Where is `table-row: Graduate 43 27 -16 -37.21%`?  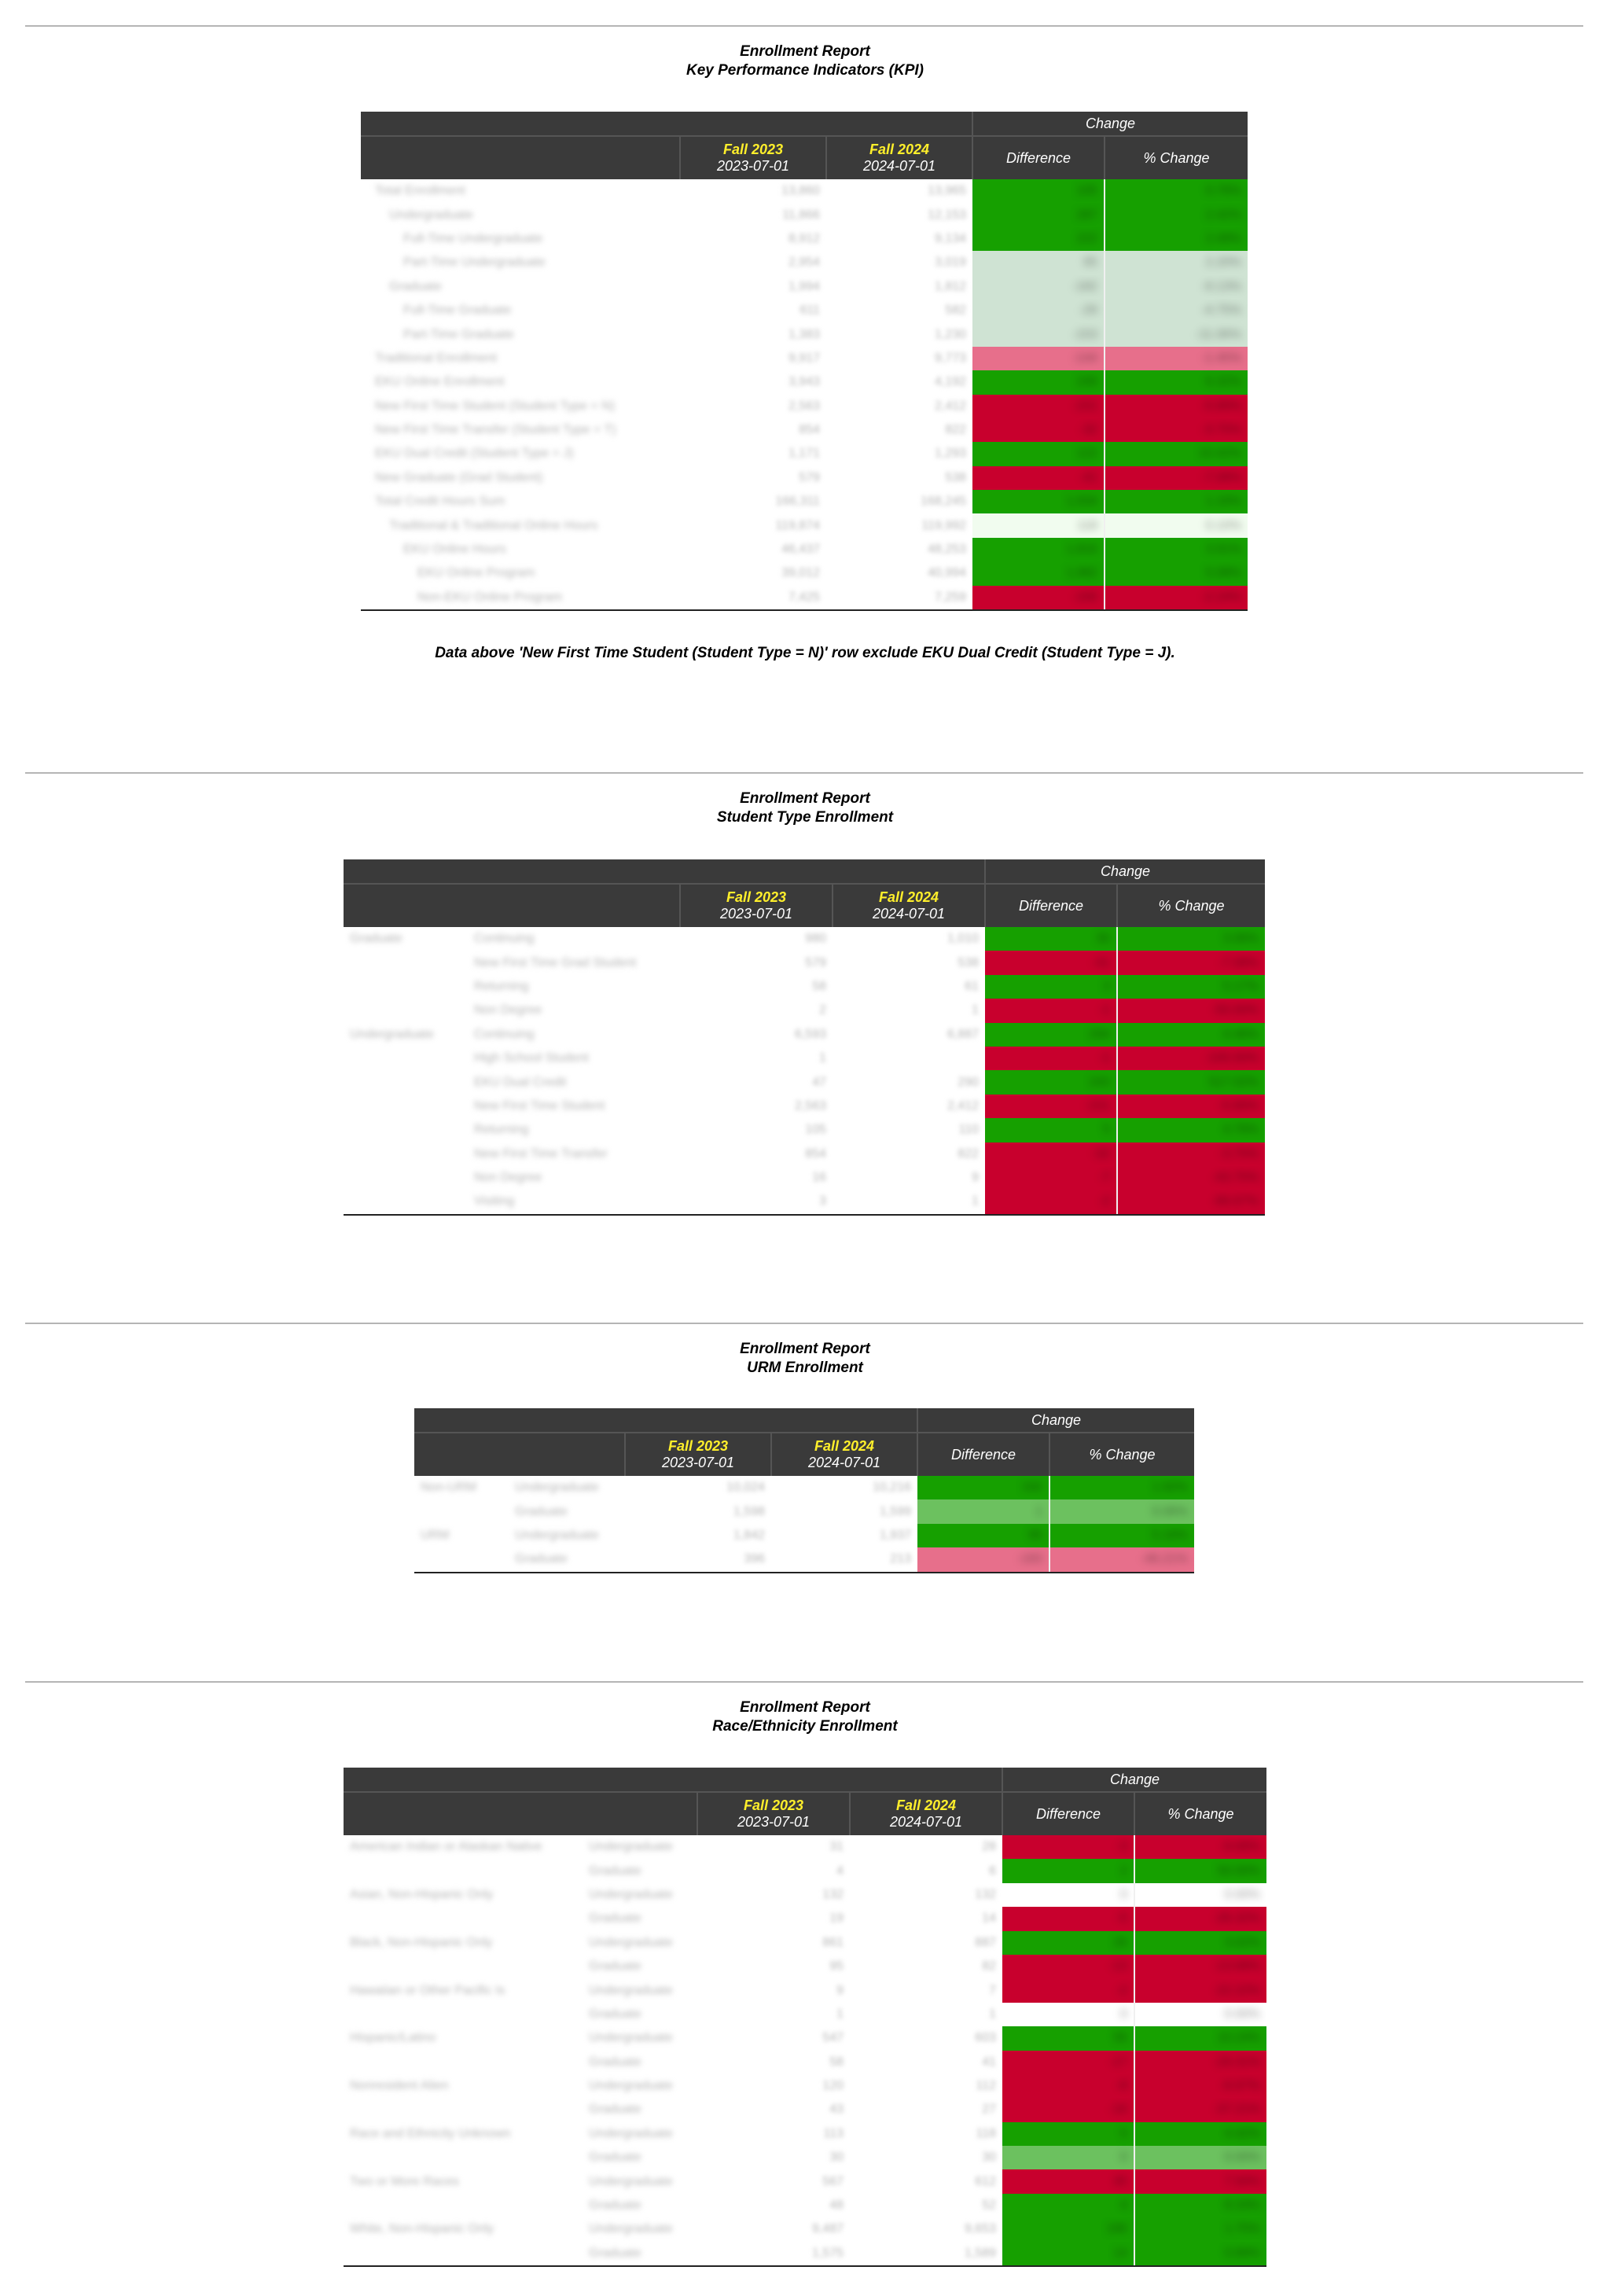 table-row: Graduate 43 27 -16 -37.21% is located at coordinates (805, 2110).